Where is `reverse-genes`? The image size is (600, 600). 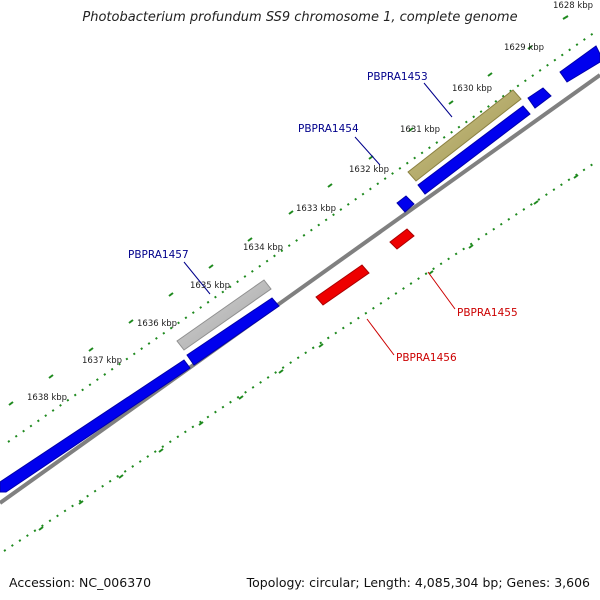
reverse-genes is located at coordinates (365, 267).